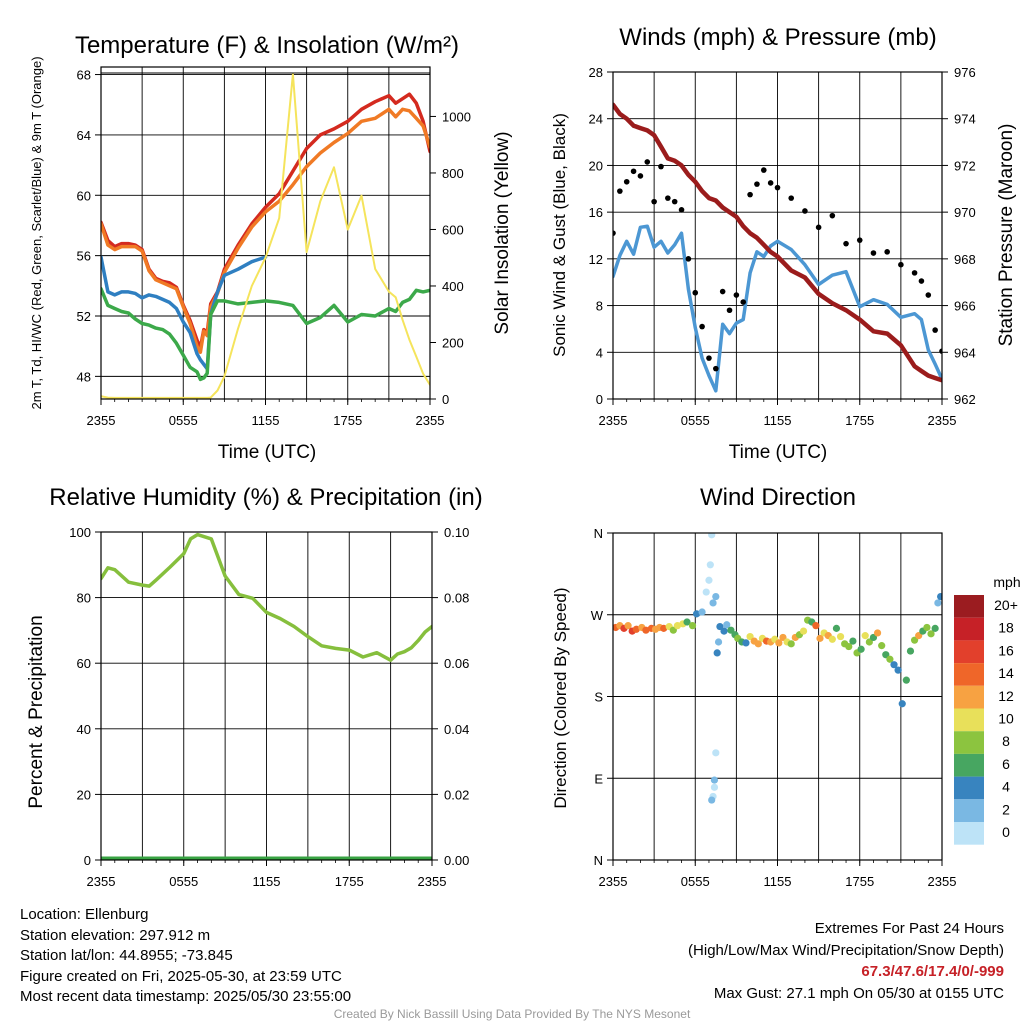 The width and height of the screenshot is (1024, 1024). I want to click on dewpoint-series, so click(184, 313).